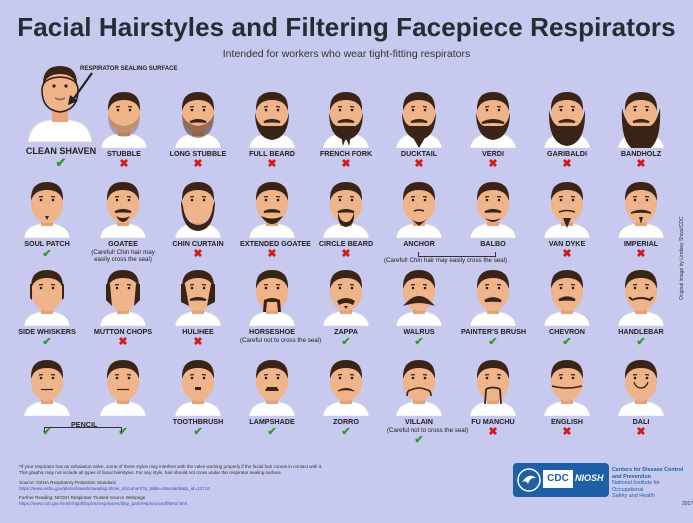 The image size is (693, 523). Describe the element at coordinates (123, 331) in the screenshot. I see `hairstyle-label: MUTTON CHOPS` at that location.